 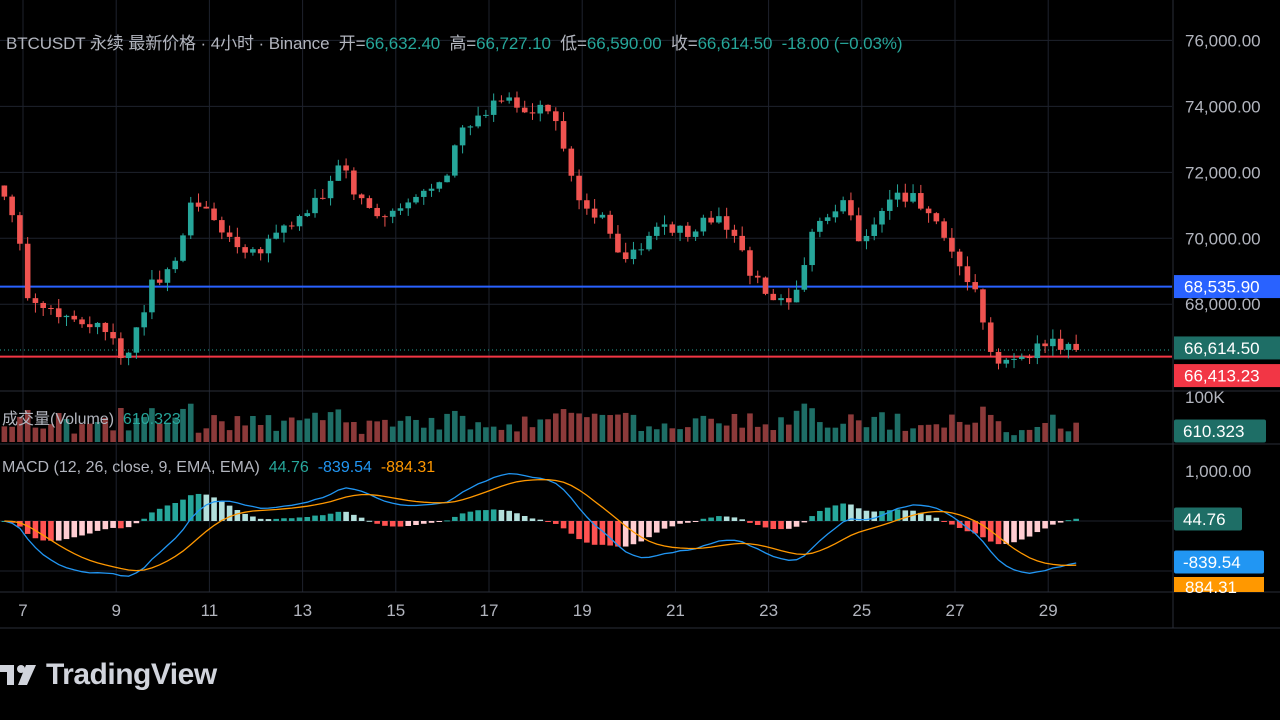 What do you see at coordinates (1218, 471) in the screenshot?
I see `macd-tick-label: 1,000.00` at bounding box center [1218, 471].